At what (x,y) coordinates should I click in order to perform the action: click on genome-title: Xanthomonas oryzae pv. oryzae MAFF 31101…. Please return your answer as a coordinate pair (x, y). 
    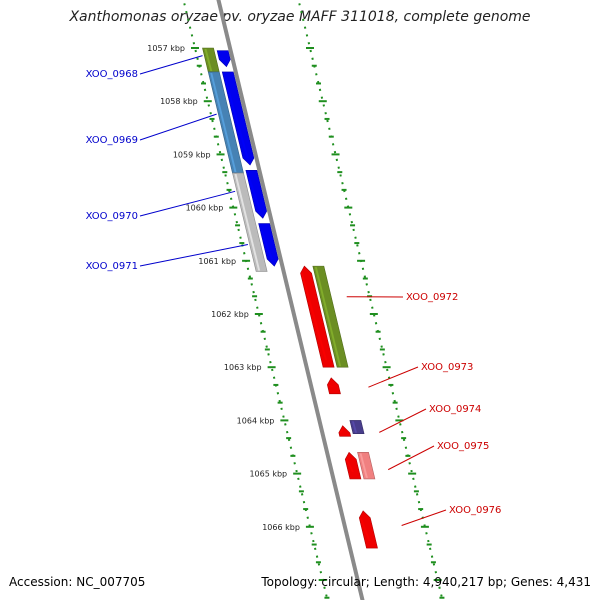
    Looking at the image, I should click on (300, 17).